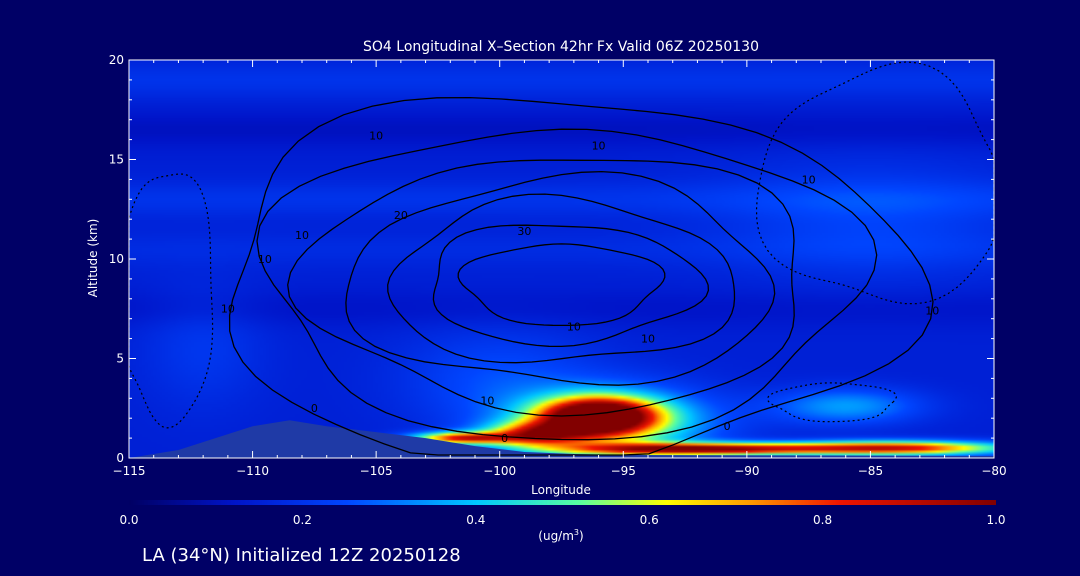 The height and width of the screenshot is (576, 1080). What do you see at coordinates (562, 502) in the screenshot?
I see `colorbar-gradient` at bounding box center [562, 502].